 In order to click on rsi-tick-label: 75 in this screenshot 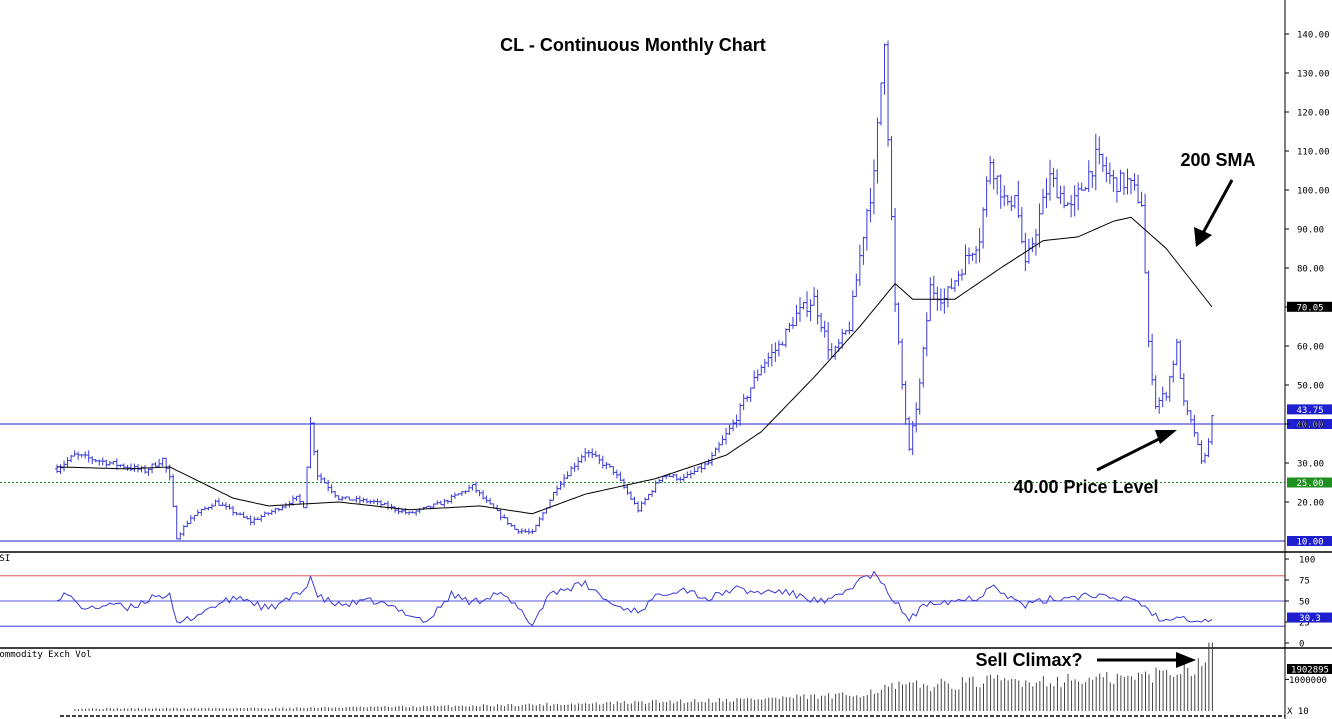, I will do `click(1304, 582)`.